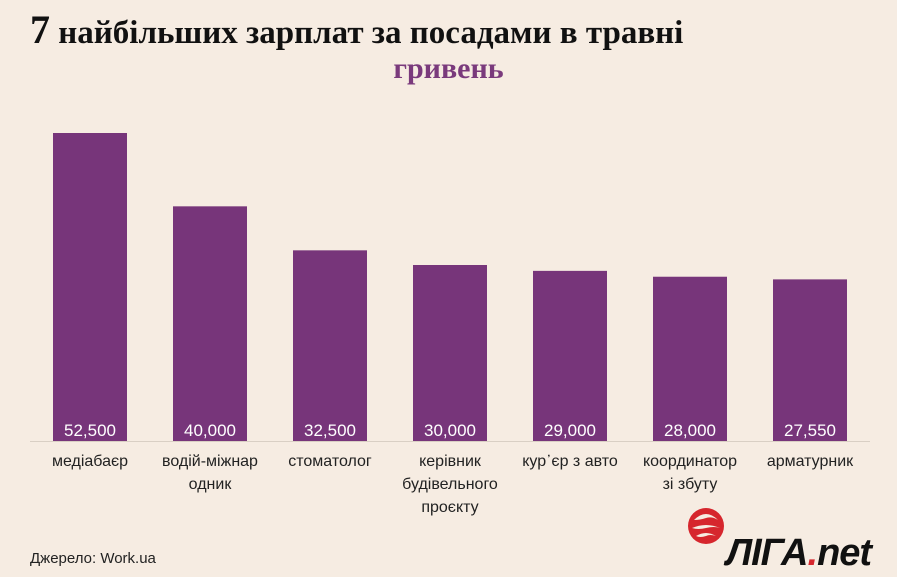  What do you see at coordinates (690, 484) in the screenshot?
I see `category-label-6-line-2: зі збуту` at bounding box center [690, 484].